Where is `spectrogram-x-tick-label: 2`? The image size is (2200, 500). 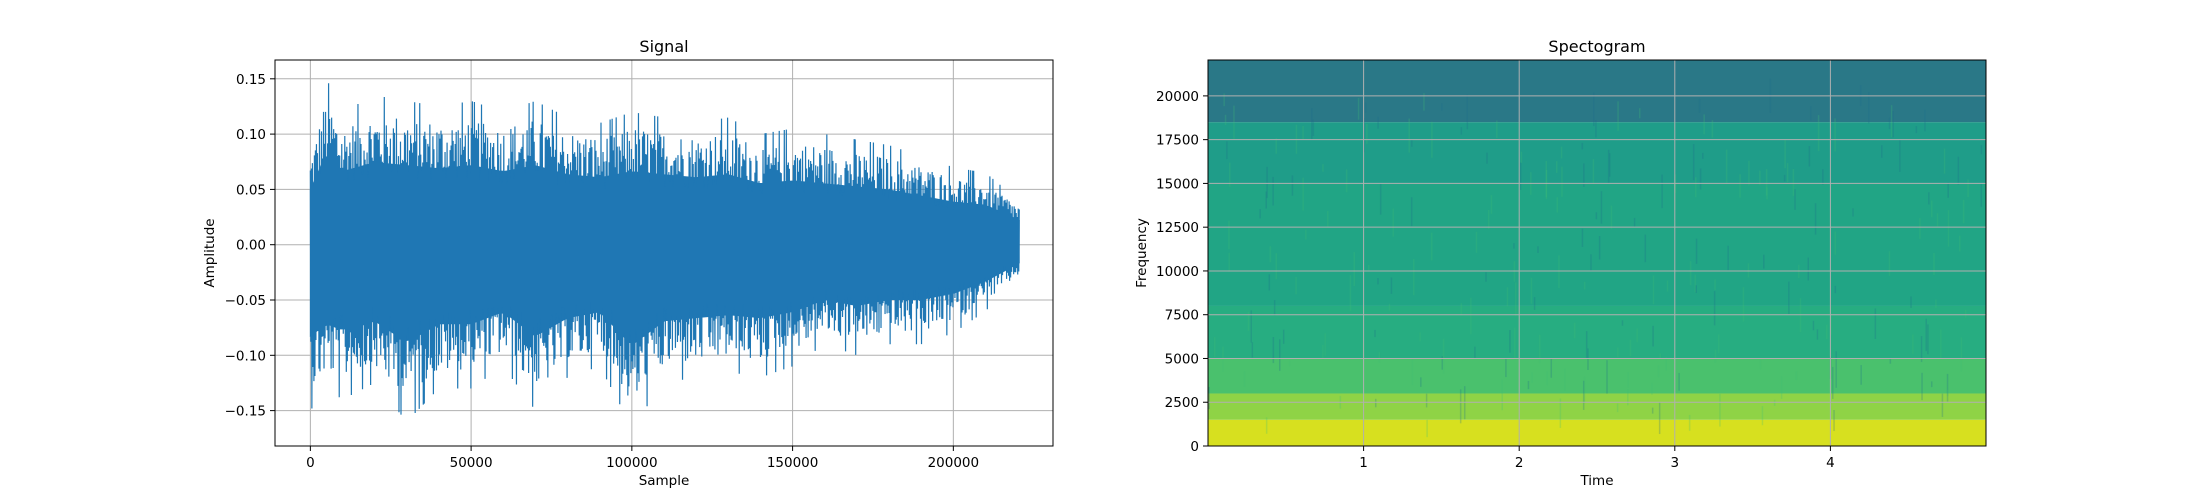 spectrogram-x-tick-label: 2 is located at coordinates (1519, 463).